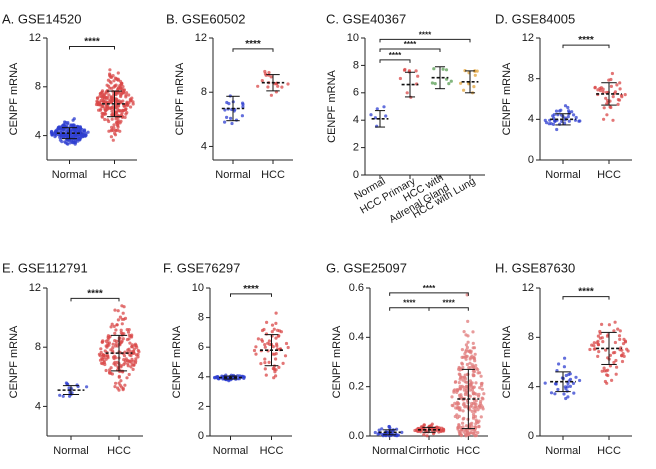 This screenshot has width=656, height=469. I want to click on series-normal, so click(233, 110).